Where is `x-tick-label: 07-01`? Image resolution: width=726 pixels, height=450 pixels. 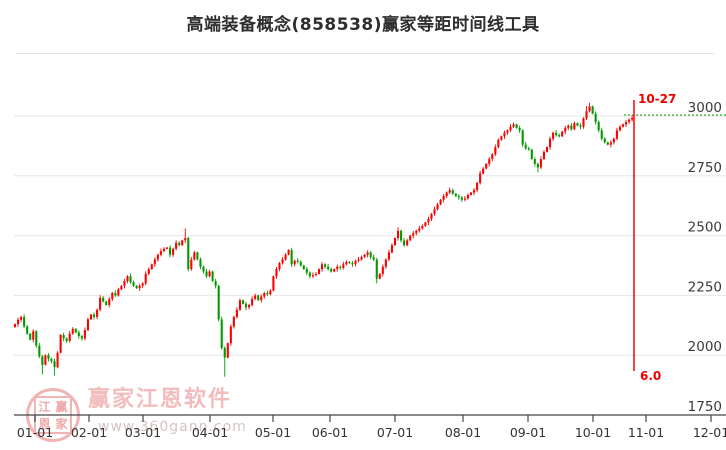
x-tick-label: 07-01 is located at coordinates (395, 432).